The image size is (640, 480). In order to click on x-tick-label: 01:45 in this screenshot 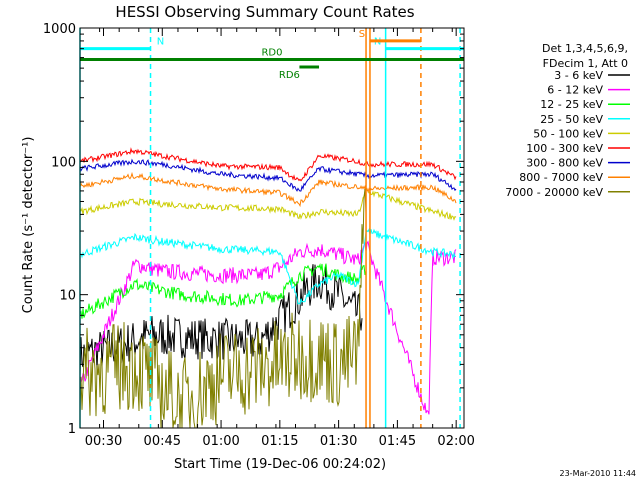, I will do `click(397, 441)`.